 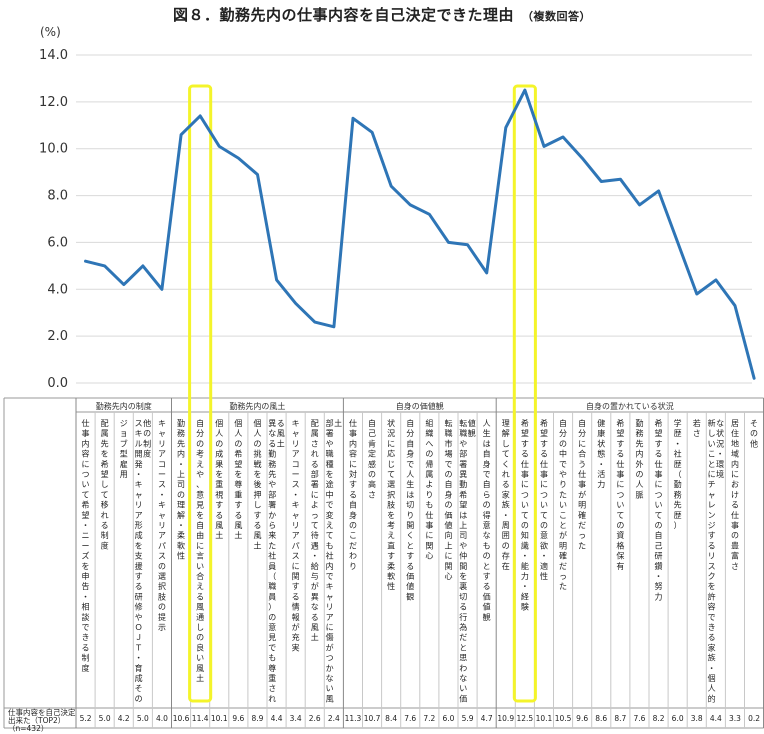 What do you see at coordinates (630, 406) in the screenshot?
I see `group-header: 自身の置かれている状況` at bounding box center [630, 406].